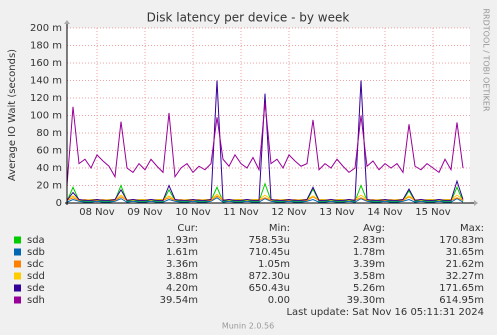  Describe the element at coordinates (46, 81) in the screenshot. I see `y-tick-label: 140 m` at that location.